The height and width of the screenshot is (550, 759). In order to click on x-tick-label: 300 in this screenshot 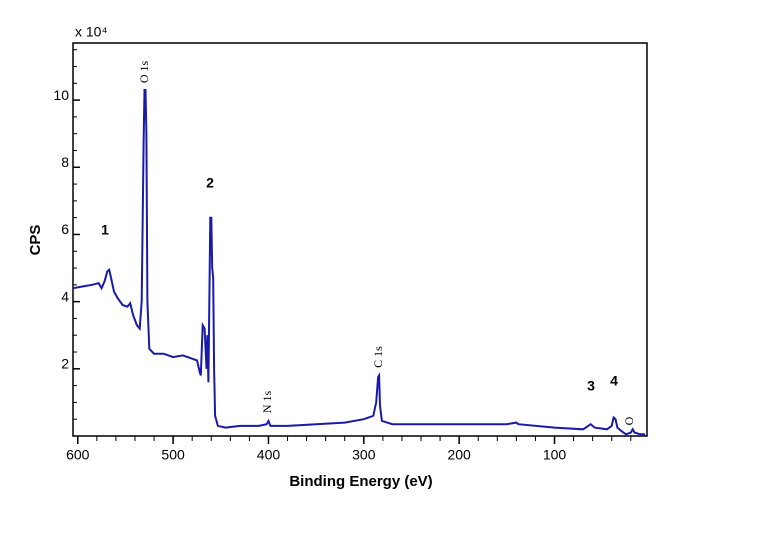, I will do `click(364, 455)`.